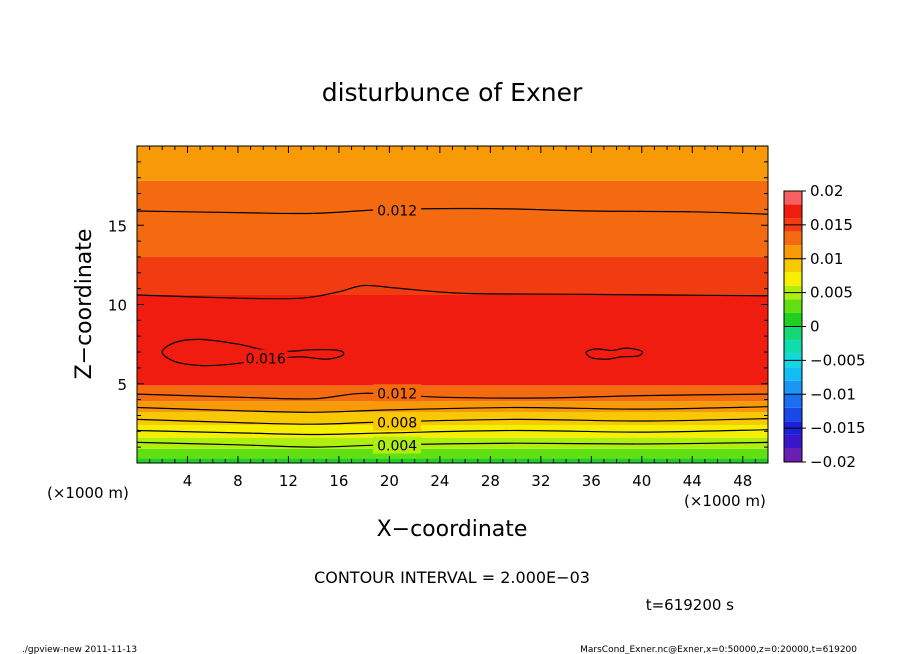 The width and height of the screenshot is (904, 654). I want to click on x-tick-label-12: 12, so click(288, 481).